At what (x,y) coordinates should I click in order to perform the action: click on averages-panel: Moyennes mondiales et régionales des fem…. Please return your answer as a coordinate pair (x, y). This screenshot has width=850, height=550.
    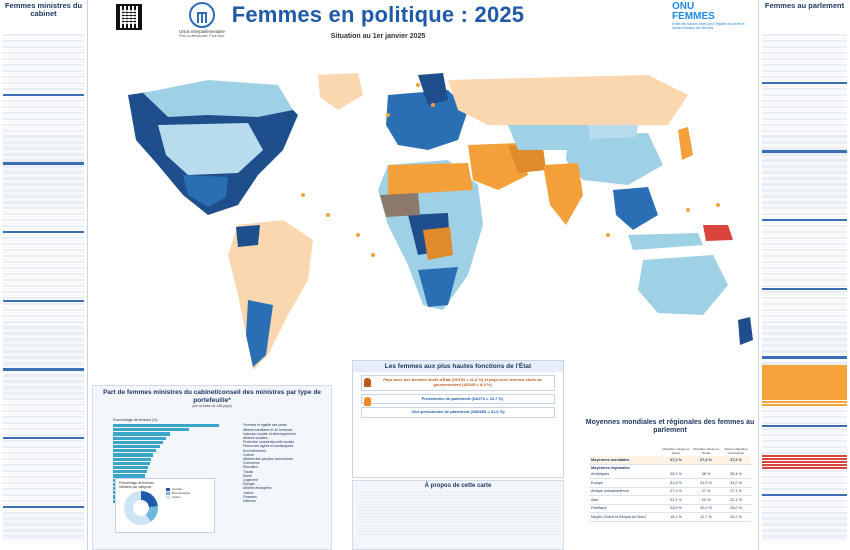
    Looking at the image, I should click on (670, 482).